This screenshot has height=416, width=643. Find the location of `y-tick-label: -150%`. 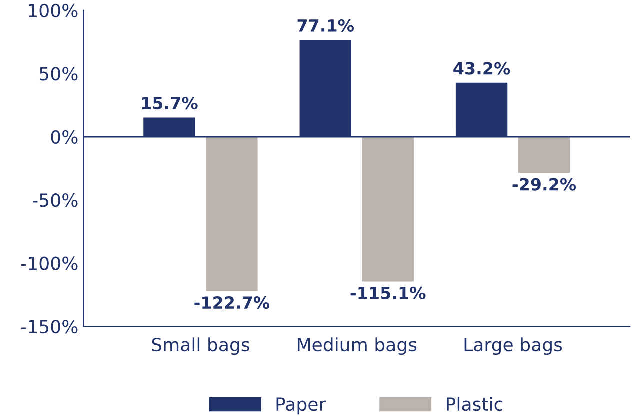

y-tick-label: -150% is located at coordinates (49, 327).